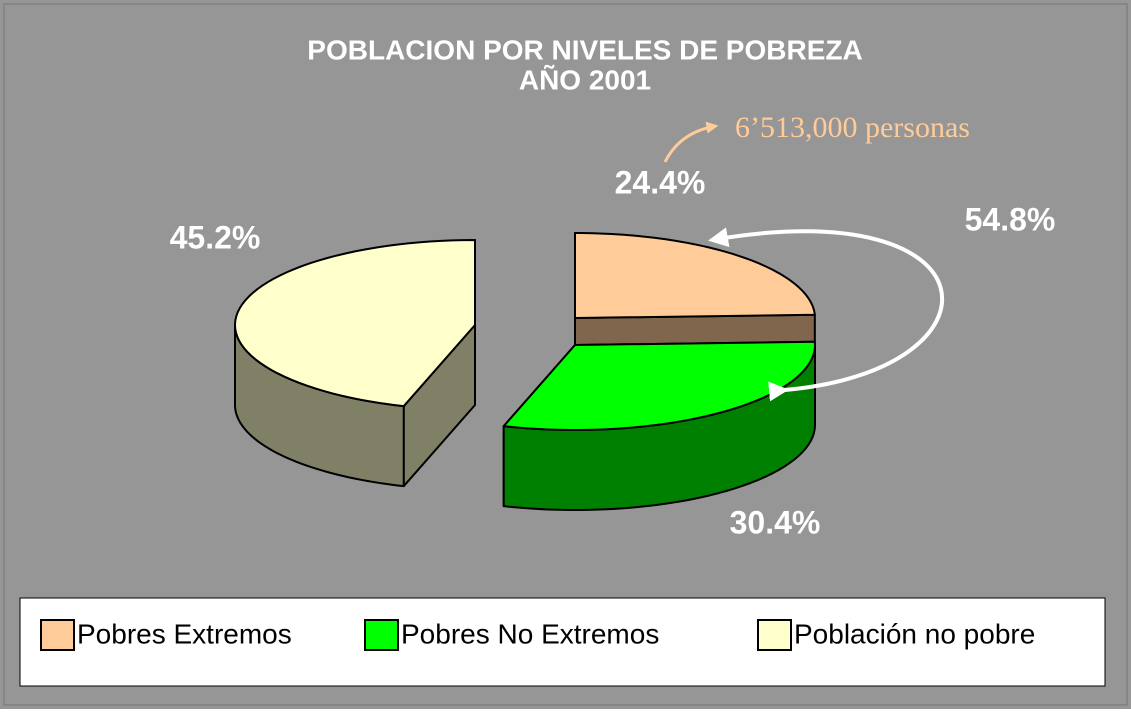  What do you see at coordinates (215, 237) in the screenshot?
I see `data-label: 45.2%` at bounding box center [215, 237].